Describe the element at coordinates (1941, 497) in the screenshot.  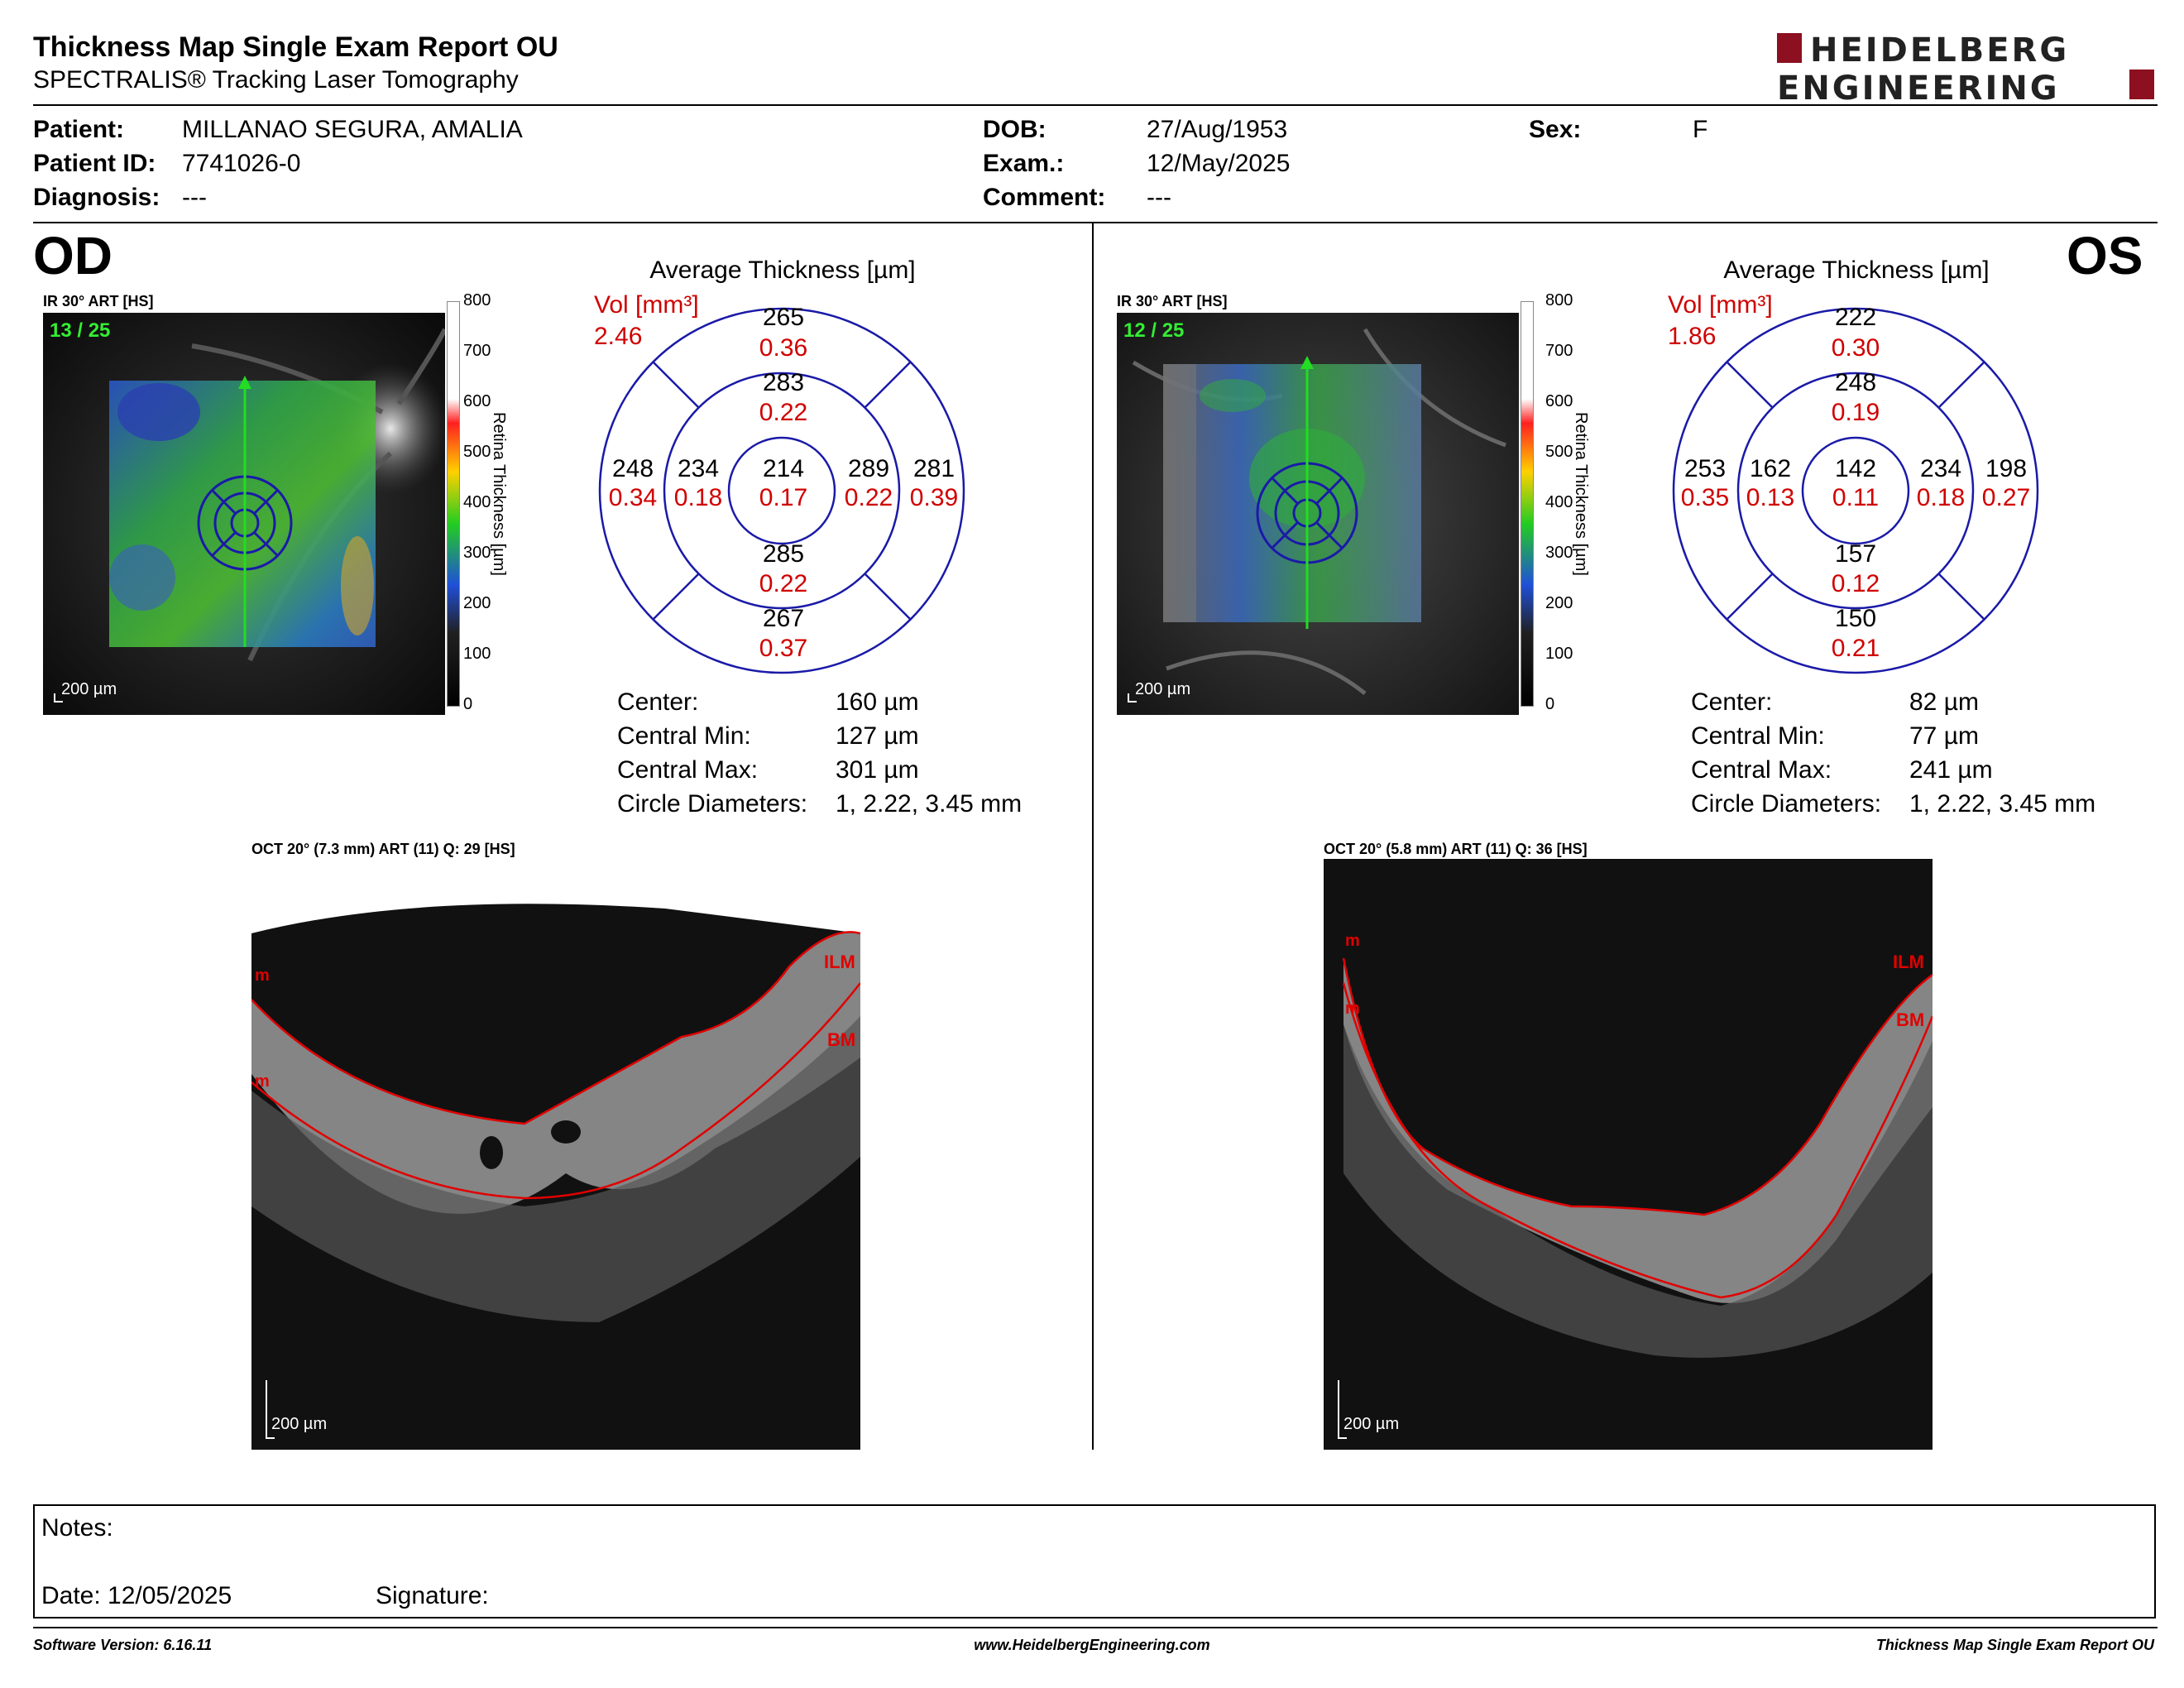
I see `os-grid-nas-inner-vol: 0.18` at that location.